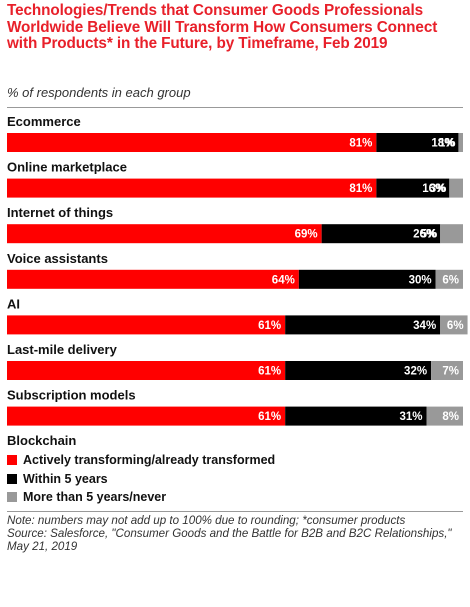 Image resolution: width=470 pixels, height=607 pixels. What do you see at coordinates (450, 417) in the screenshot?
I see `value-label-subscription-models-more-than-5-years: 8%` at bounding box center [450, 417].